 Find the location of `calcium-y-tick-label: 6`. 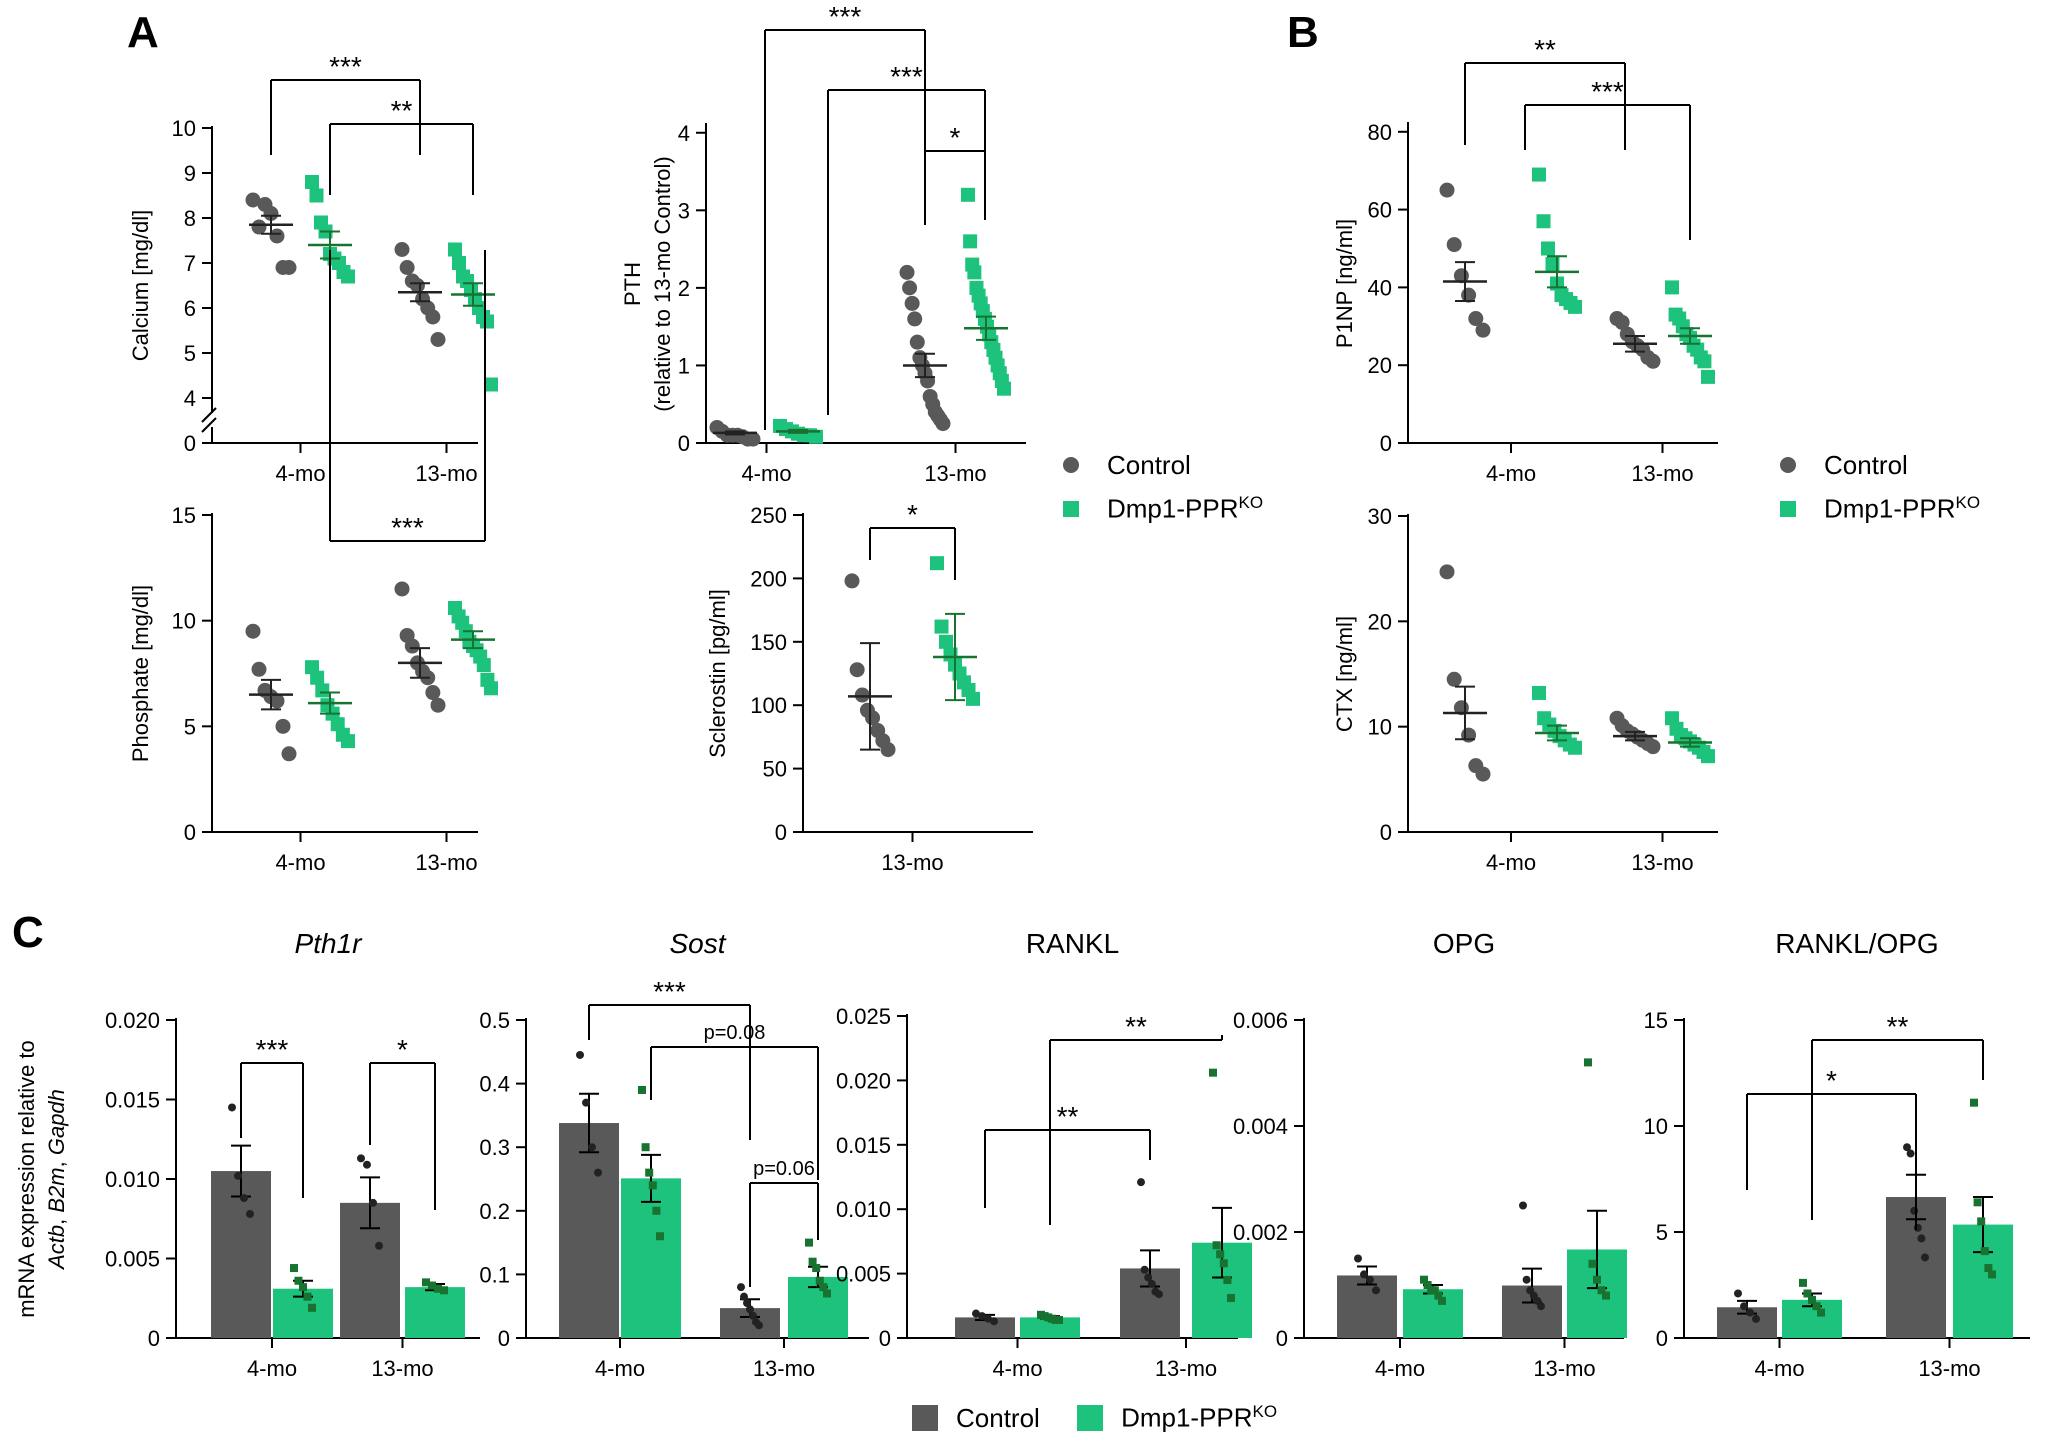

calcium-y-tick-label: 6 is located at coordinates (190, 308).